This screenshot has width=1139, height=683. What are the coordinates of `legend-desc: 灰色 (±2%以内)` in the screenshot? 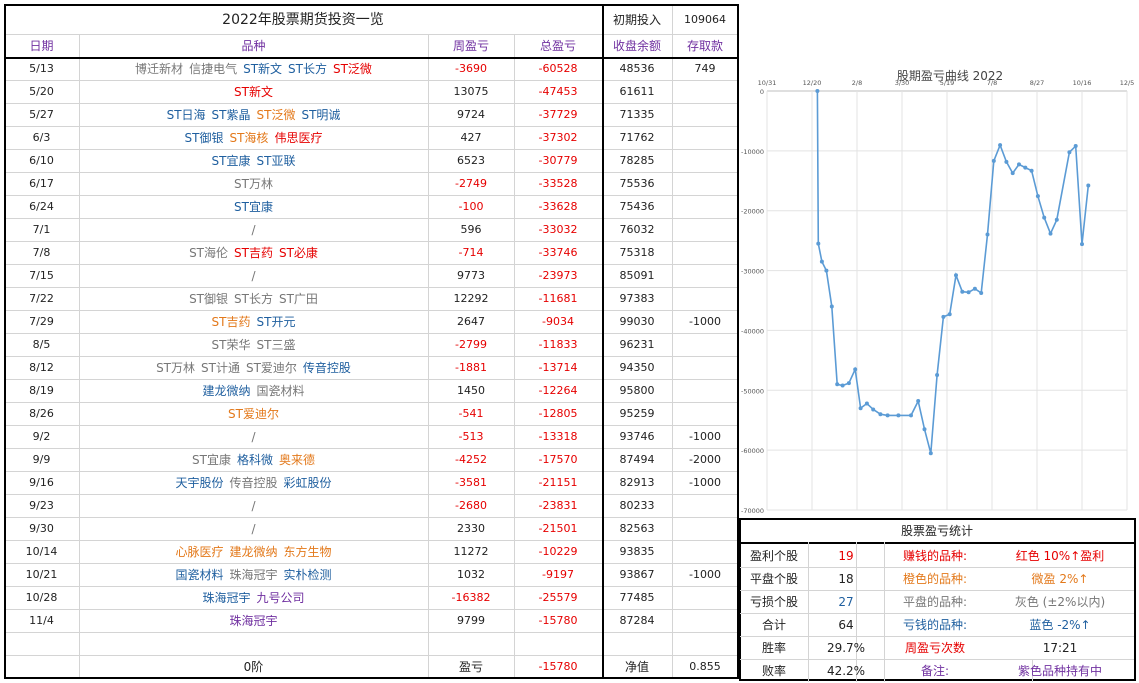 It's located at (1060, 602).